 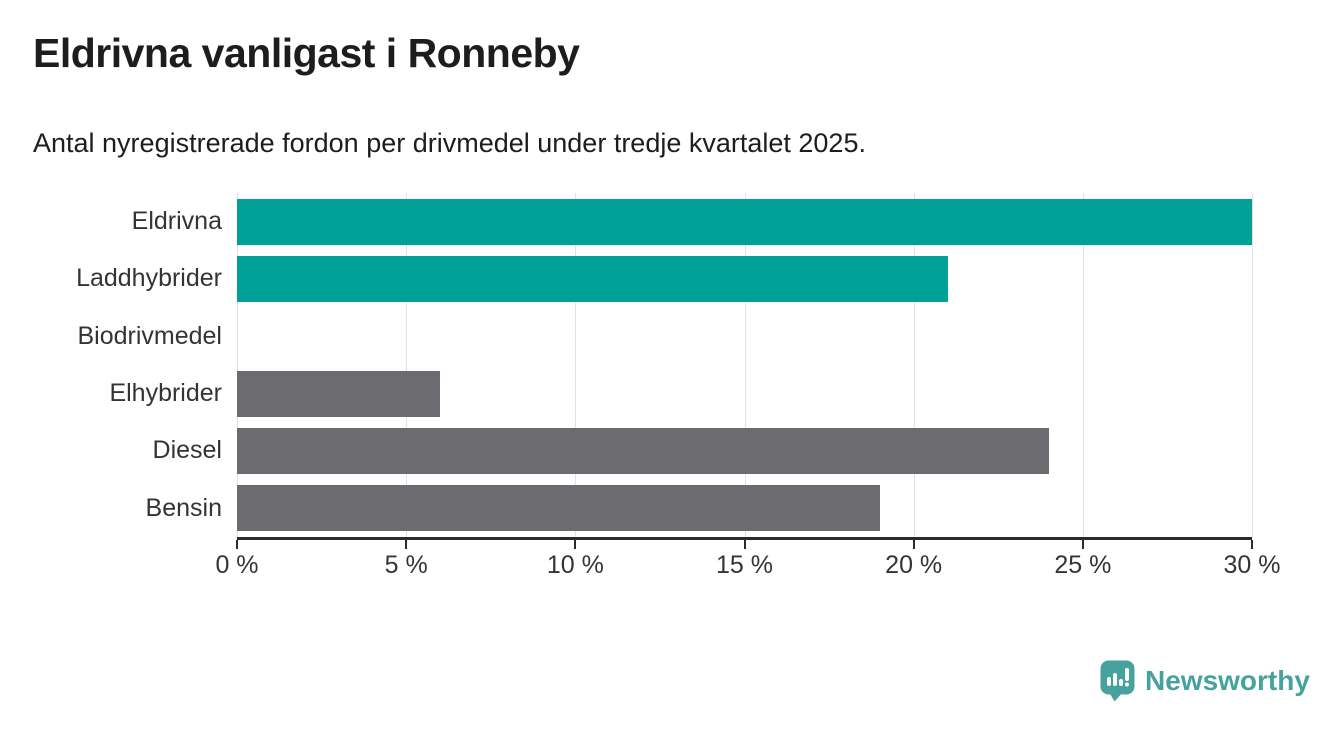 I want to click on newsworthy-speech-bubble-barchart-icon, so click(x=1117, y=681).